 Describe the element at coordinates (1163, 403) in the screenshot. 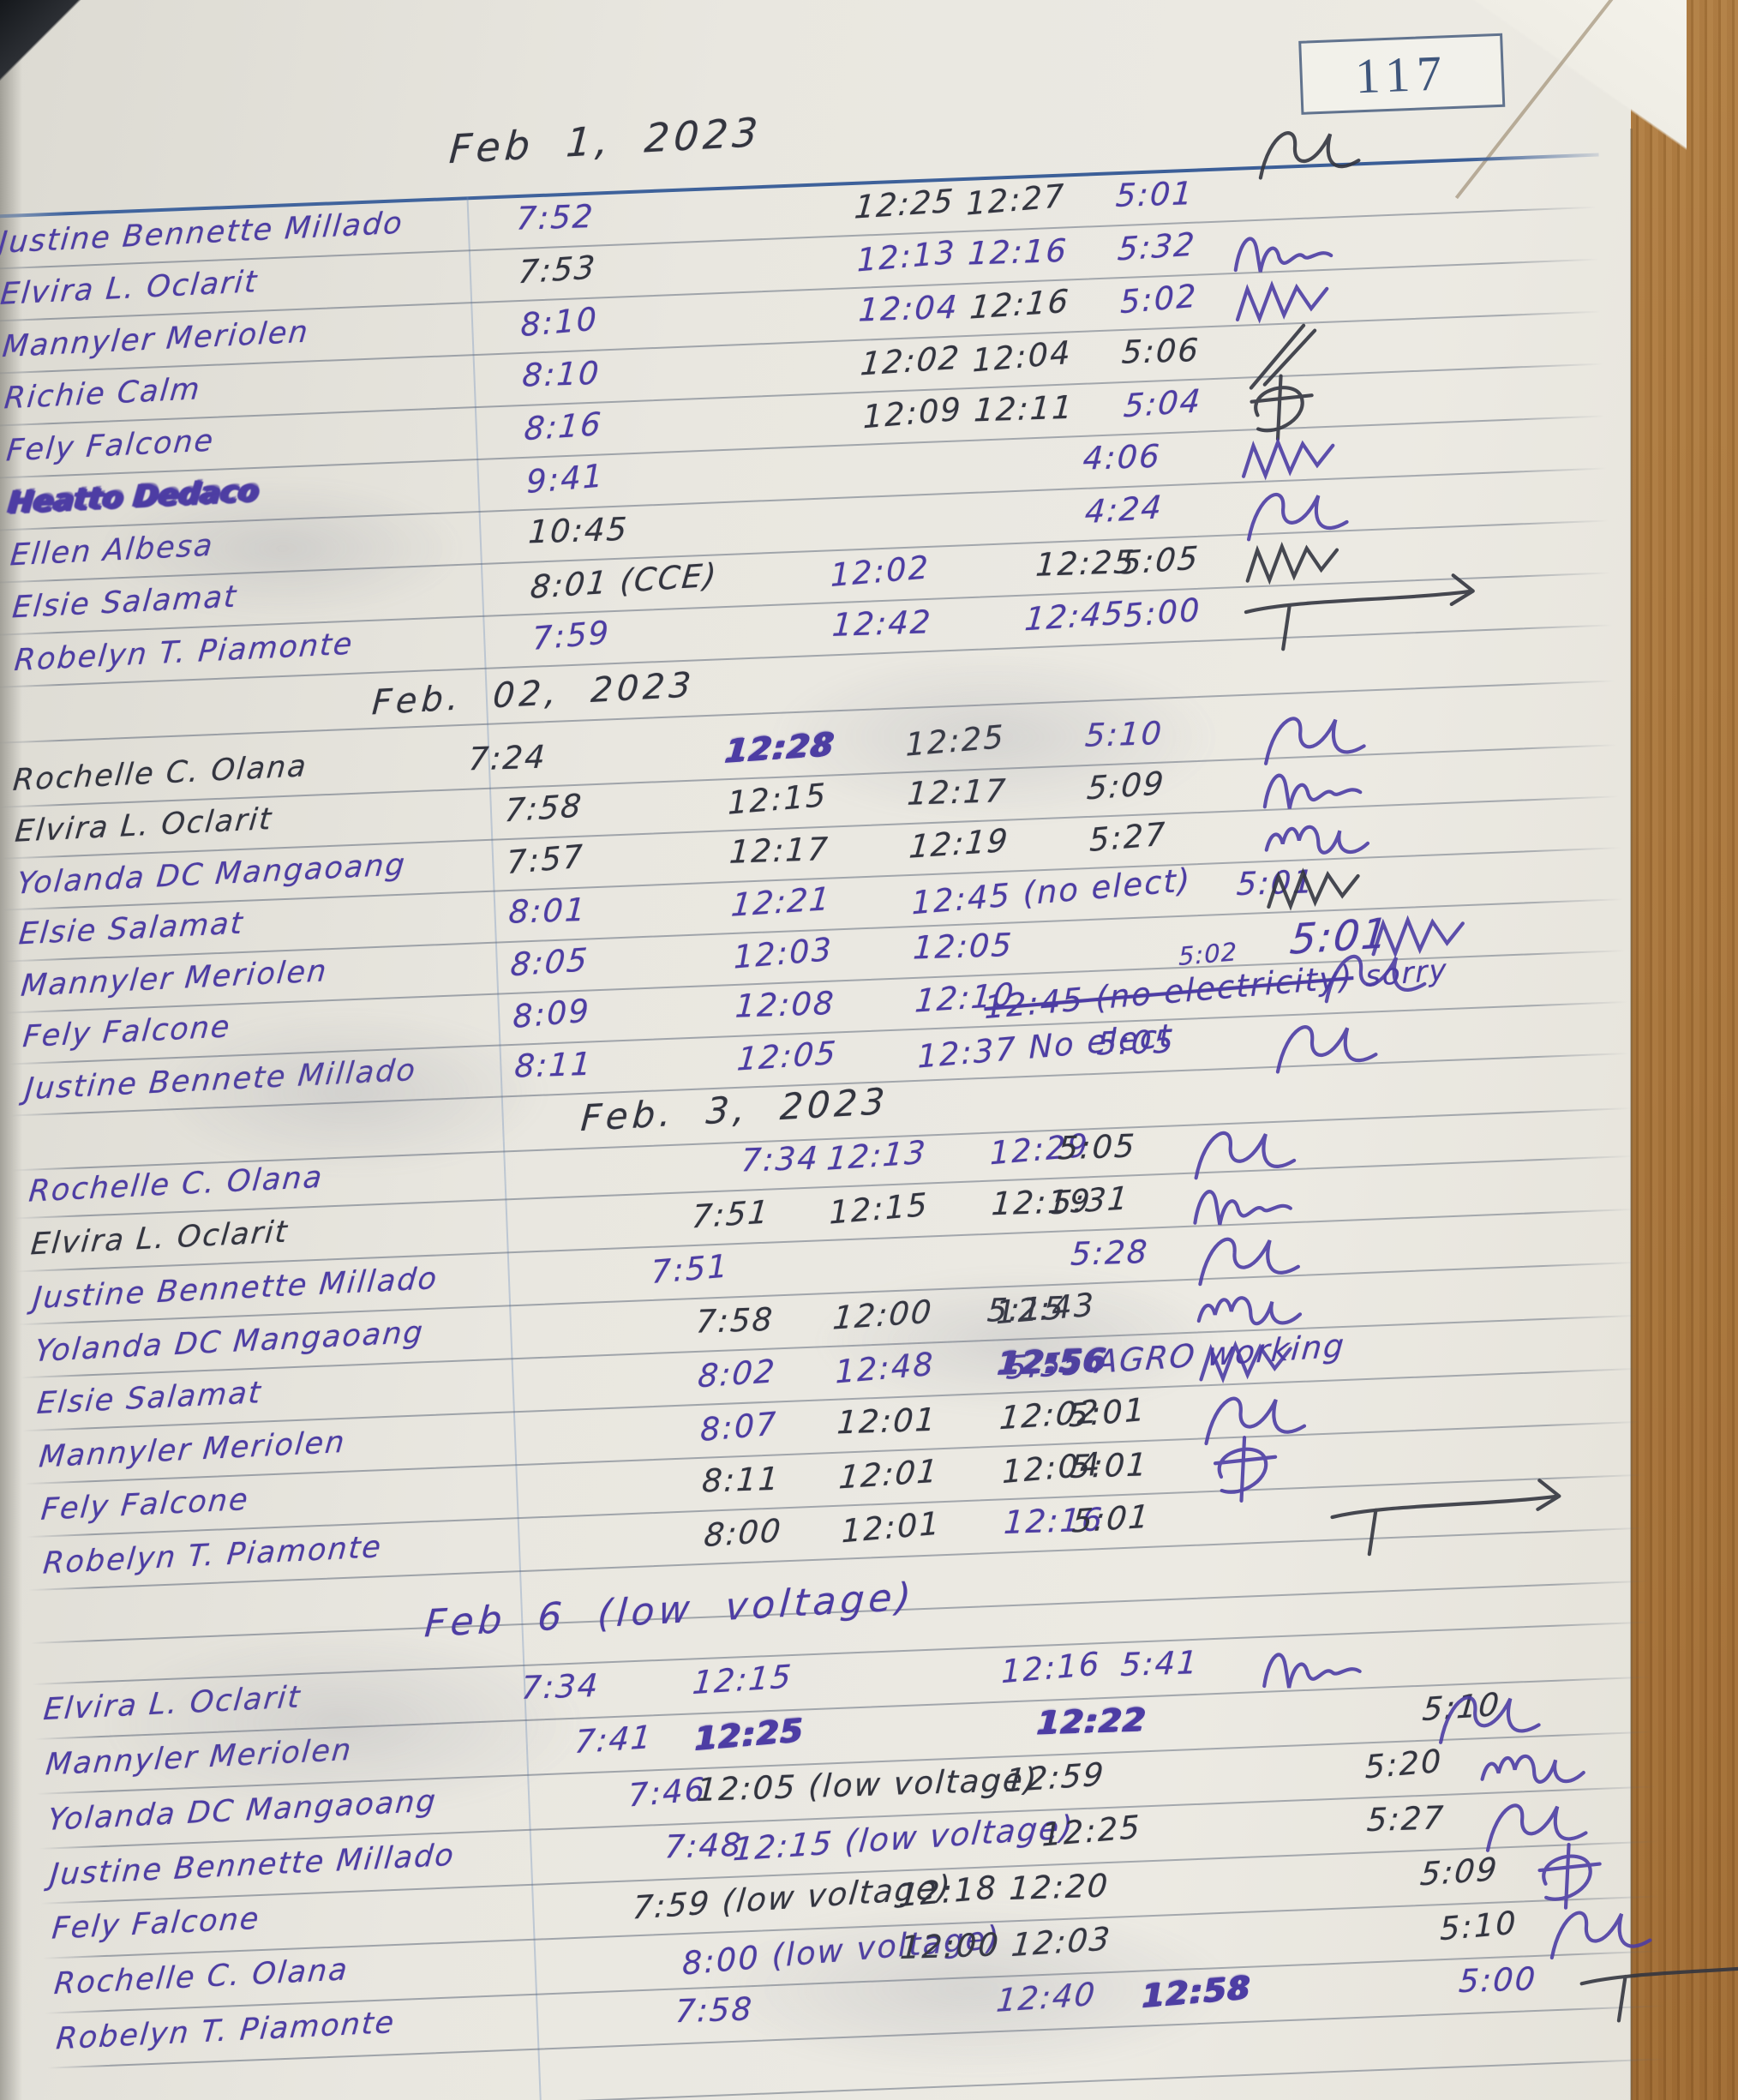

I see `time-entry: 5:04` at that location.